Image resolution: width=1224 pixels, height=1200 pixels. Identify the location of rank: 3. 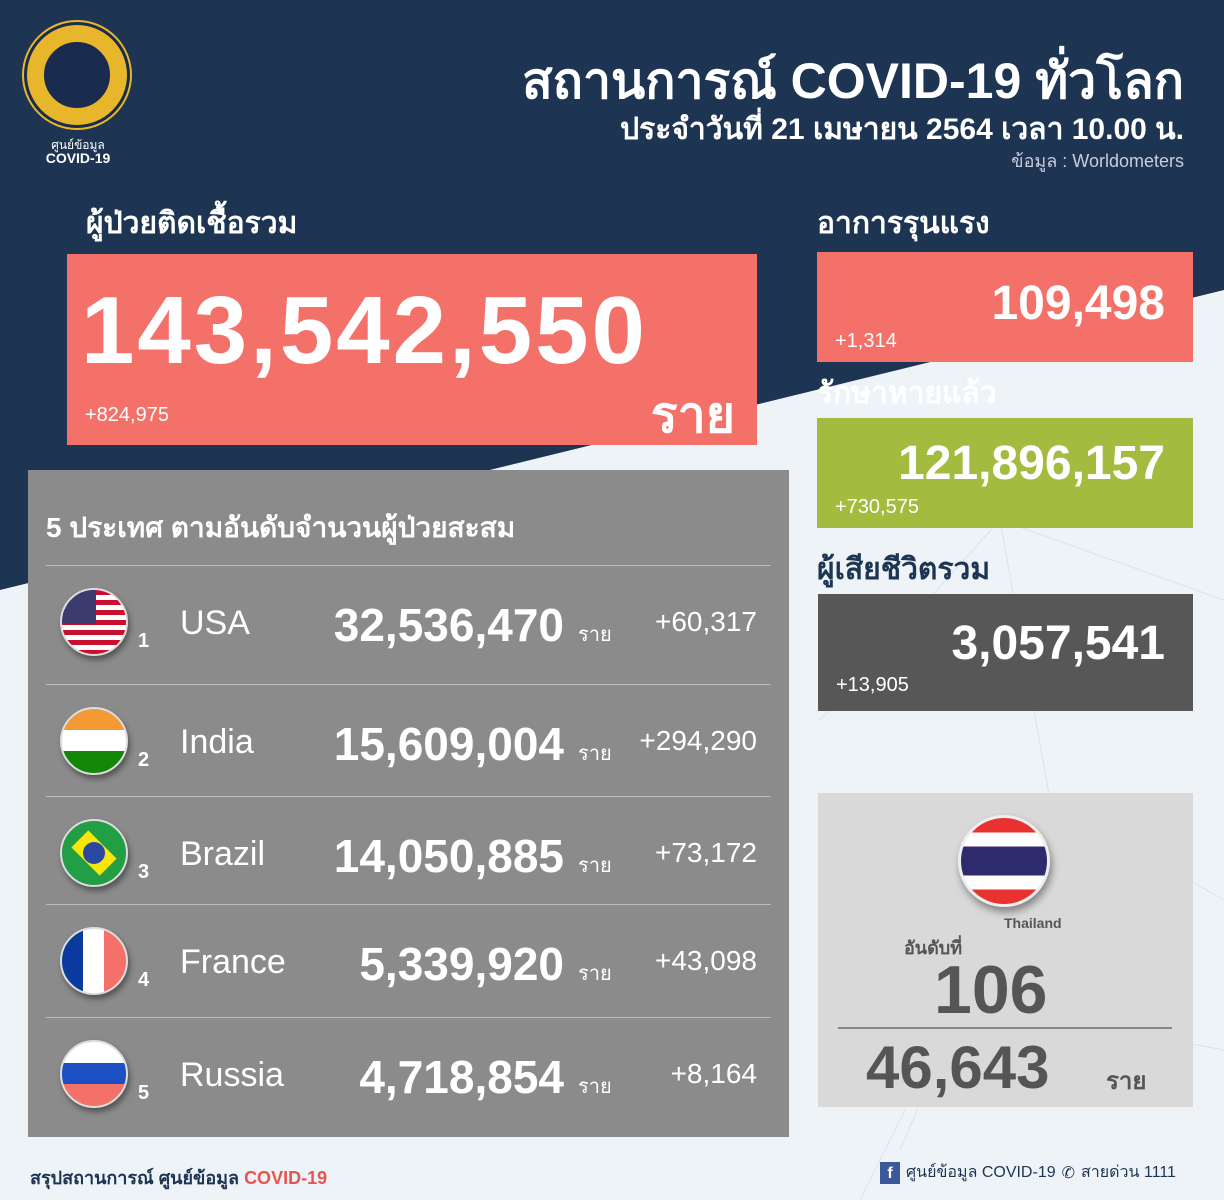
(144, 872).